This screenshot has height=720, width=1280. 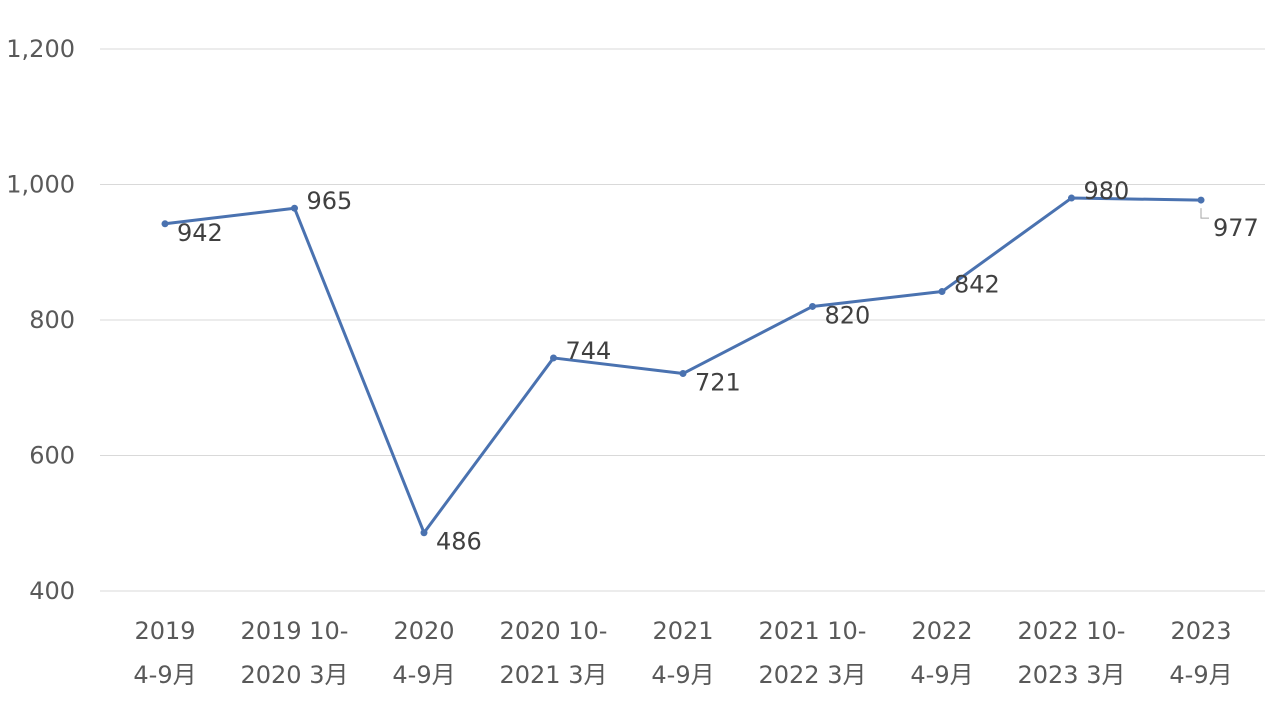 I want to click on x-tick-label: 2020, so click(x=423, y=631).